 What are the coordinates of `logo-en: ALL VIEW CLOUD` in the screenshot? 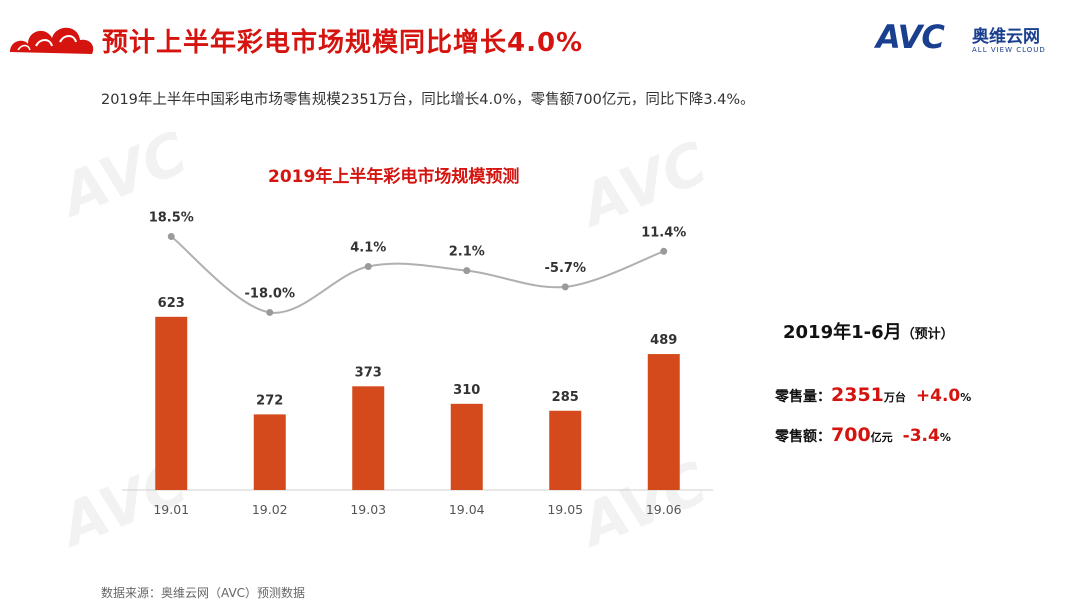 It's located at (1009, 50).